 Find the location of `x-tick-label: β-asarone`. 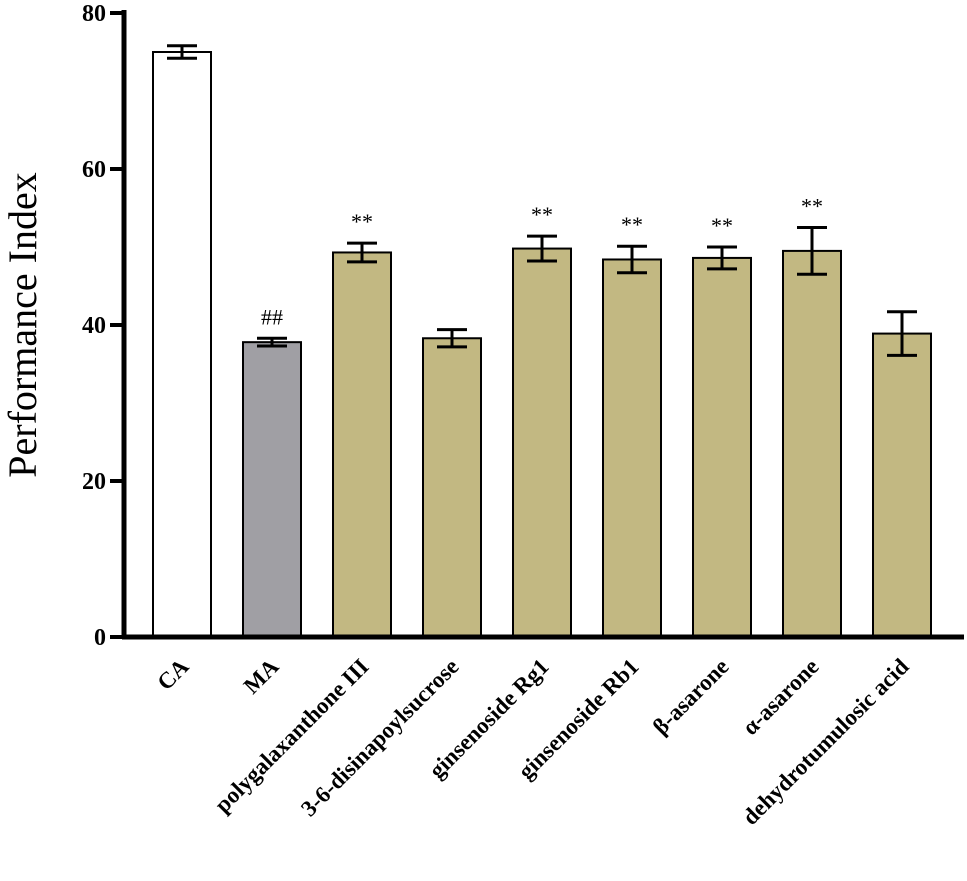

x-tick-label: β-asarone is located at coordinates (691, 697).